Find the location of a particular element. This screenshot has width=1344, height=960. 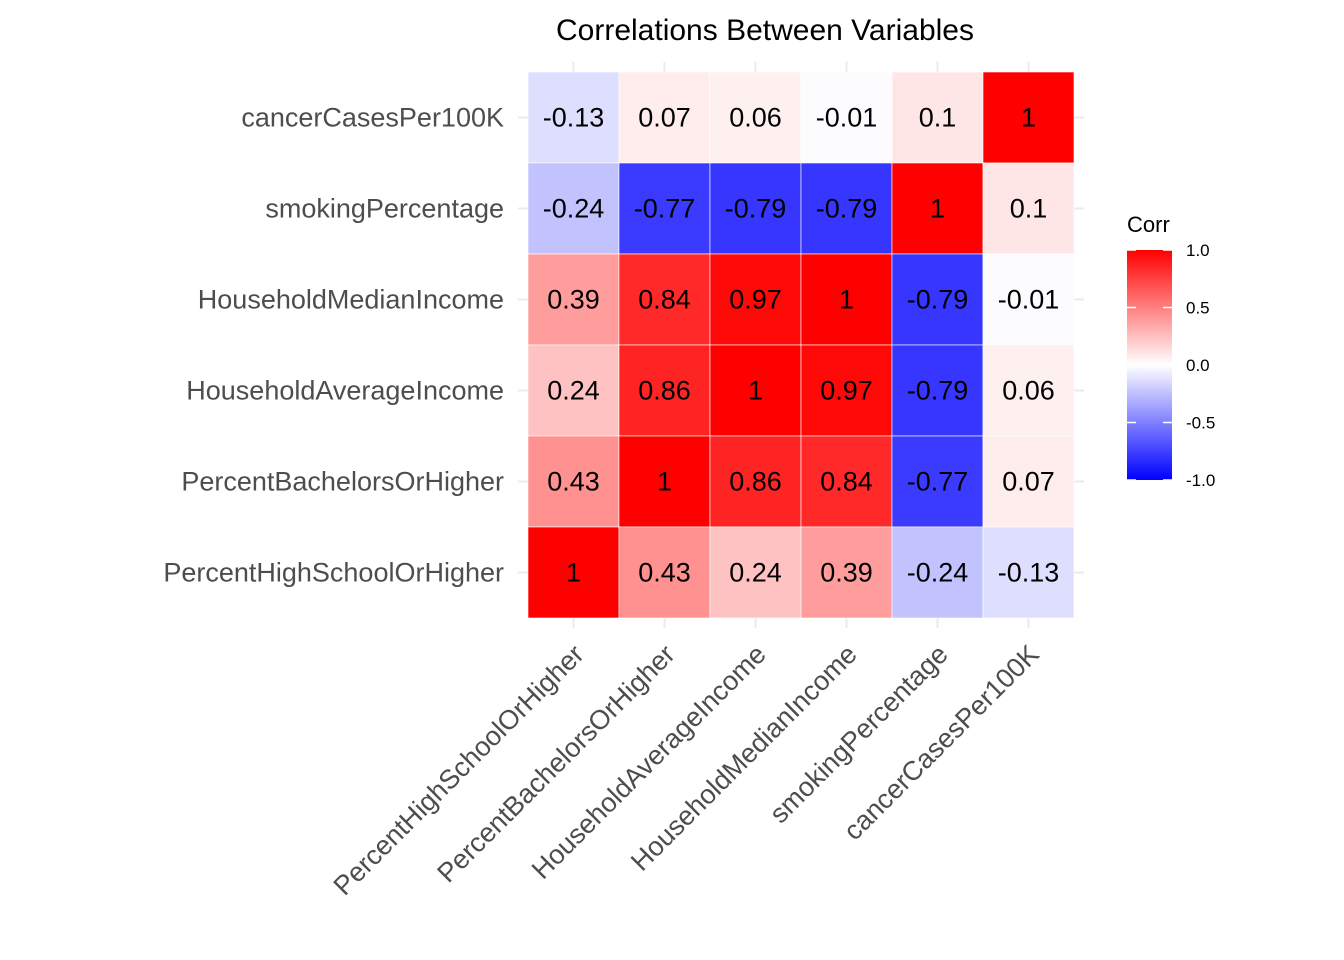

chart-title: Correlations Between Variables is located at coordinates (765, 30).